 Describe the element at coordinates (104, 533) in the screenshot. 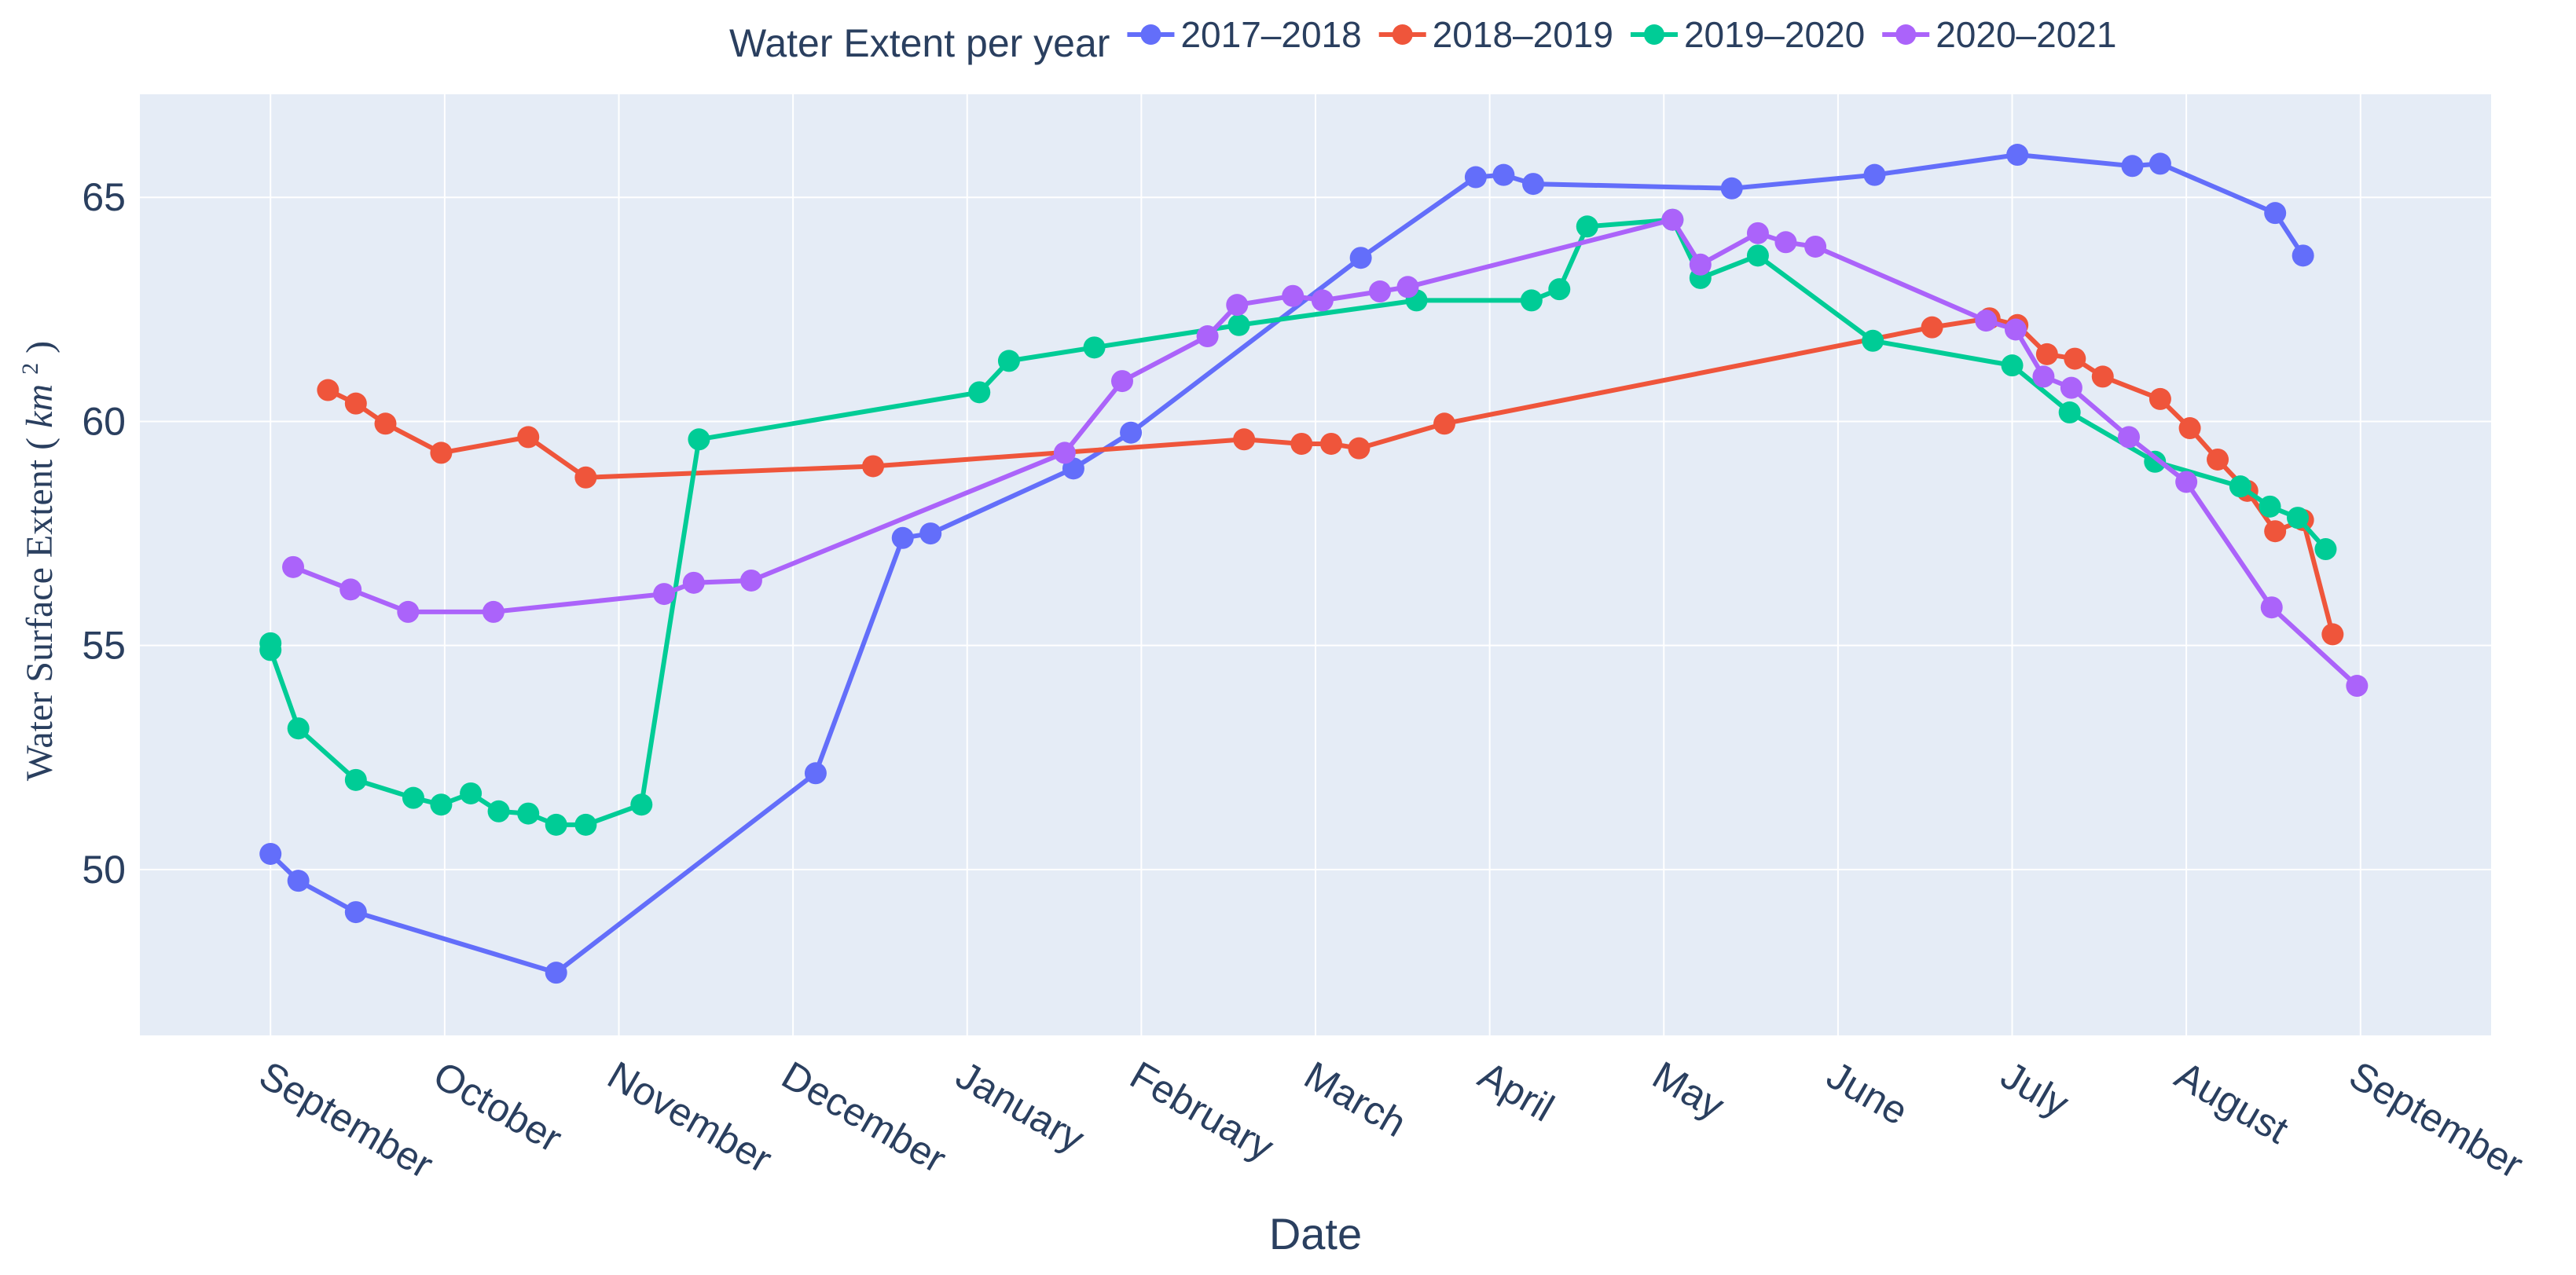

I see `y-tick-labels: 50 55 60 65` at that location.